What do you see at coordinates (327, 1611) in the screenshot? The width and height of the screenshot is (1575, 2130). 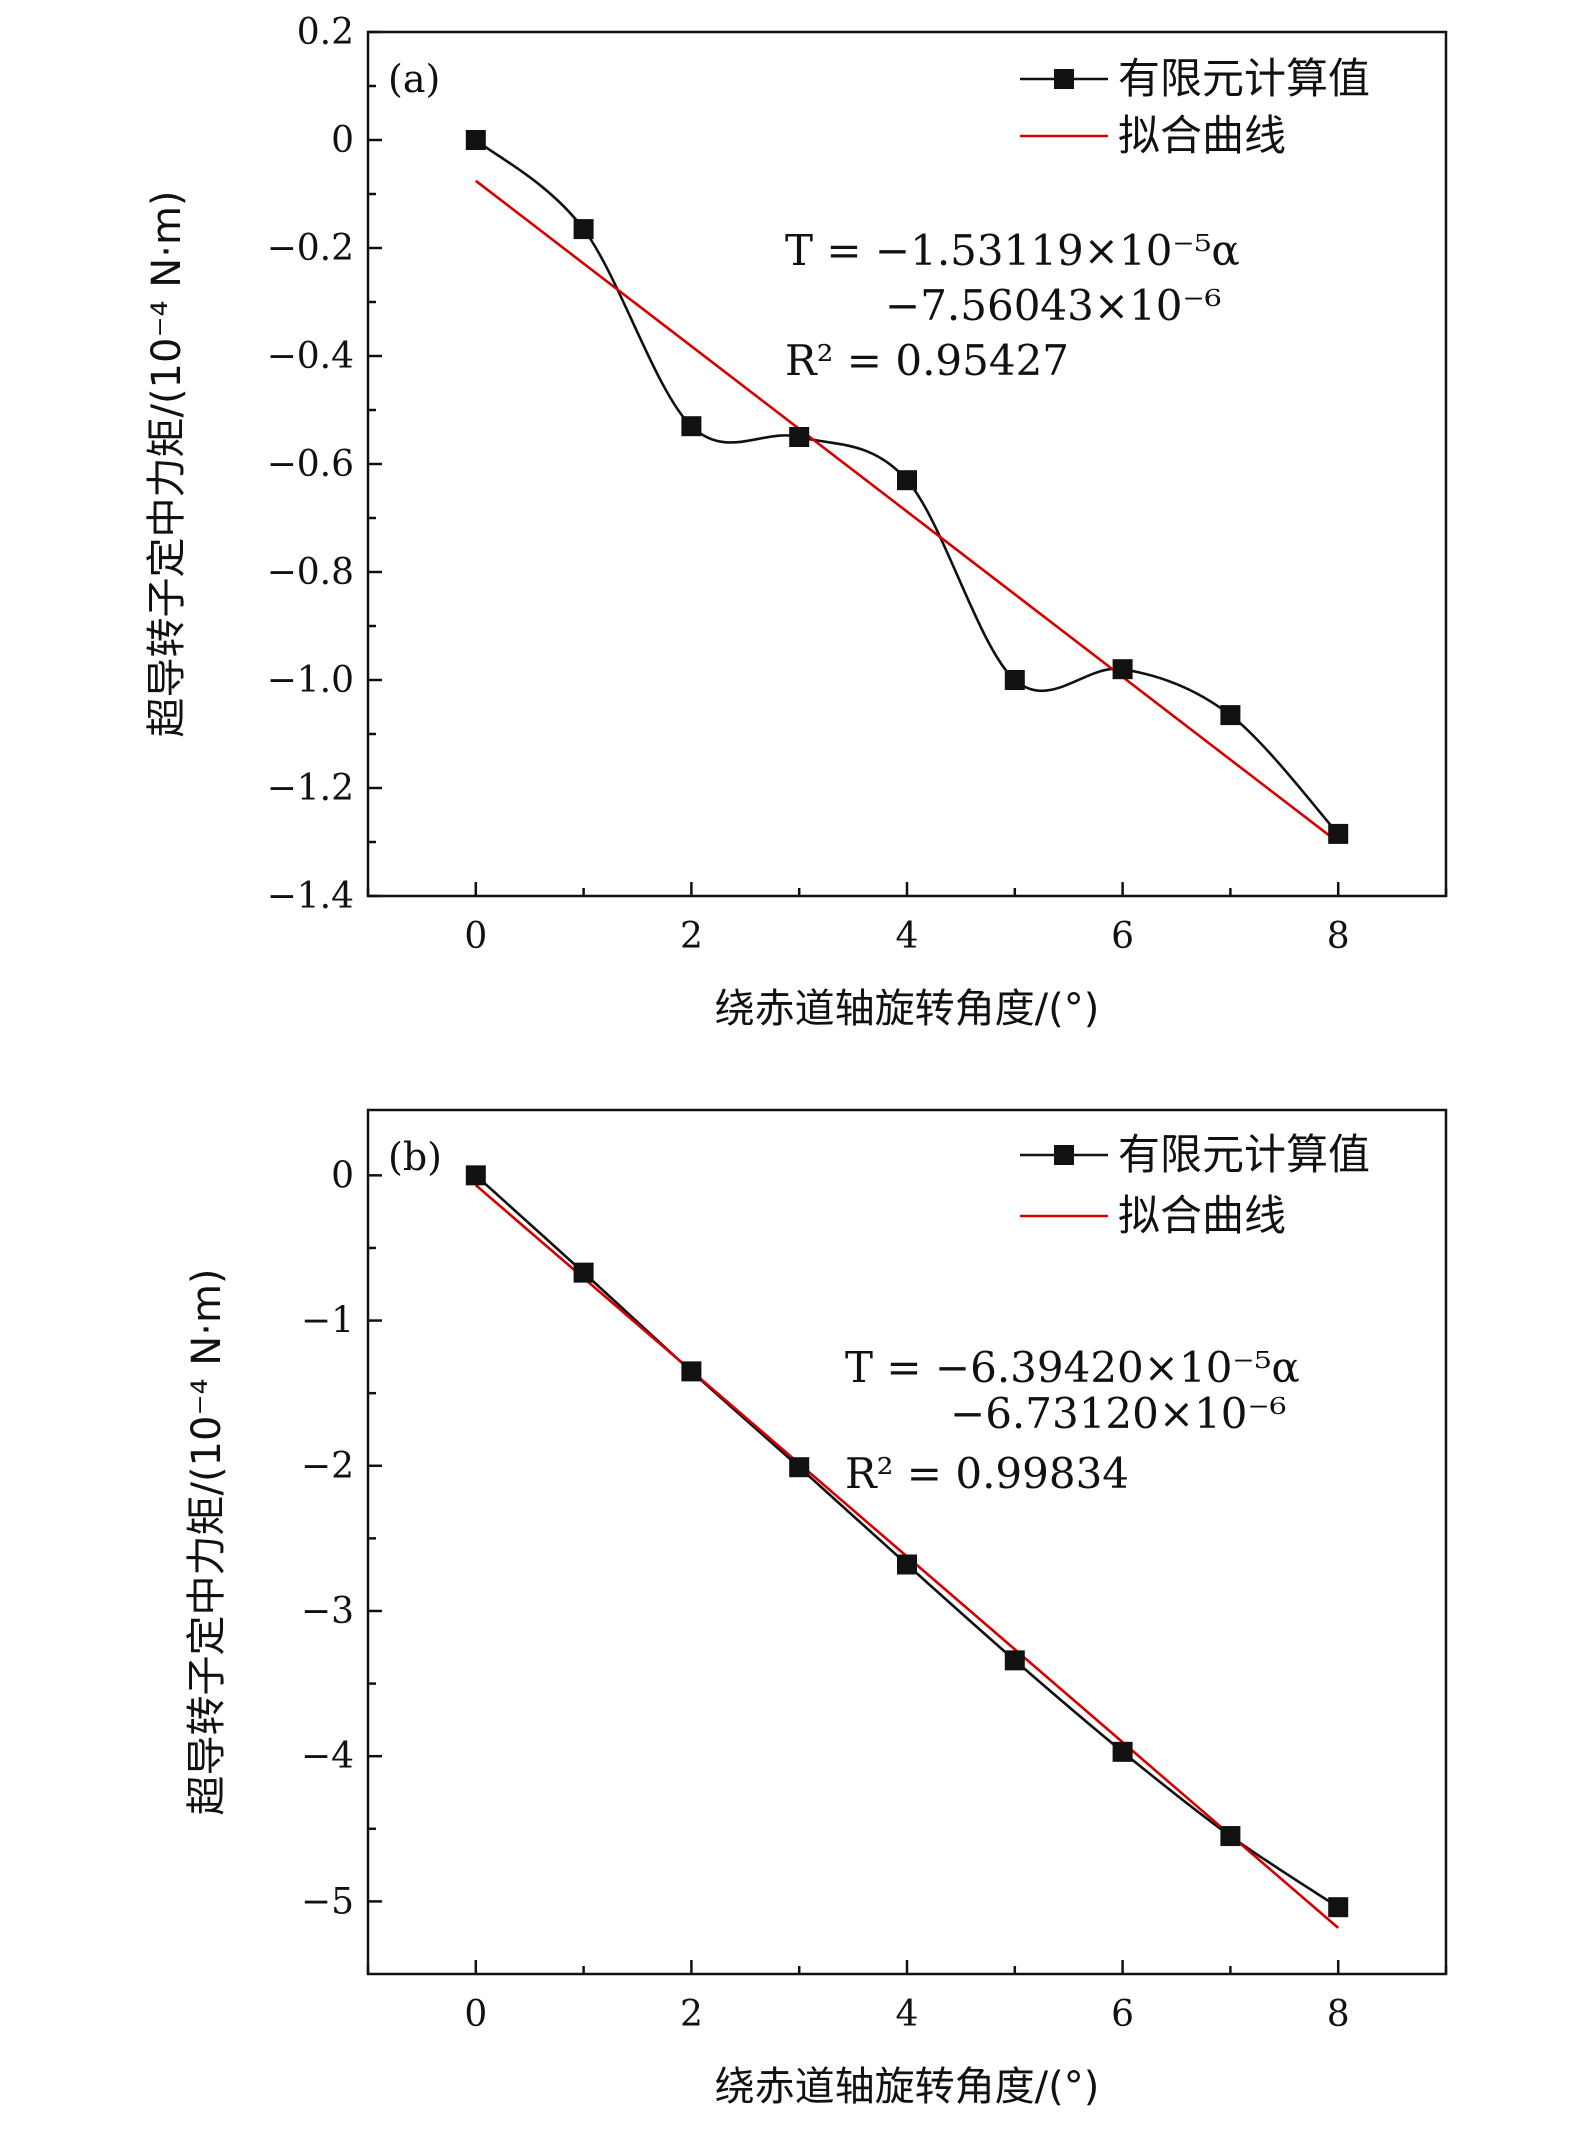 I see `y-tick-label: −3` at bounding box center [327, 1611].